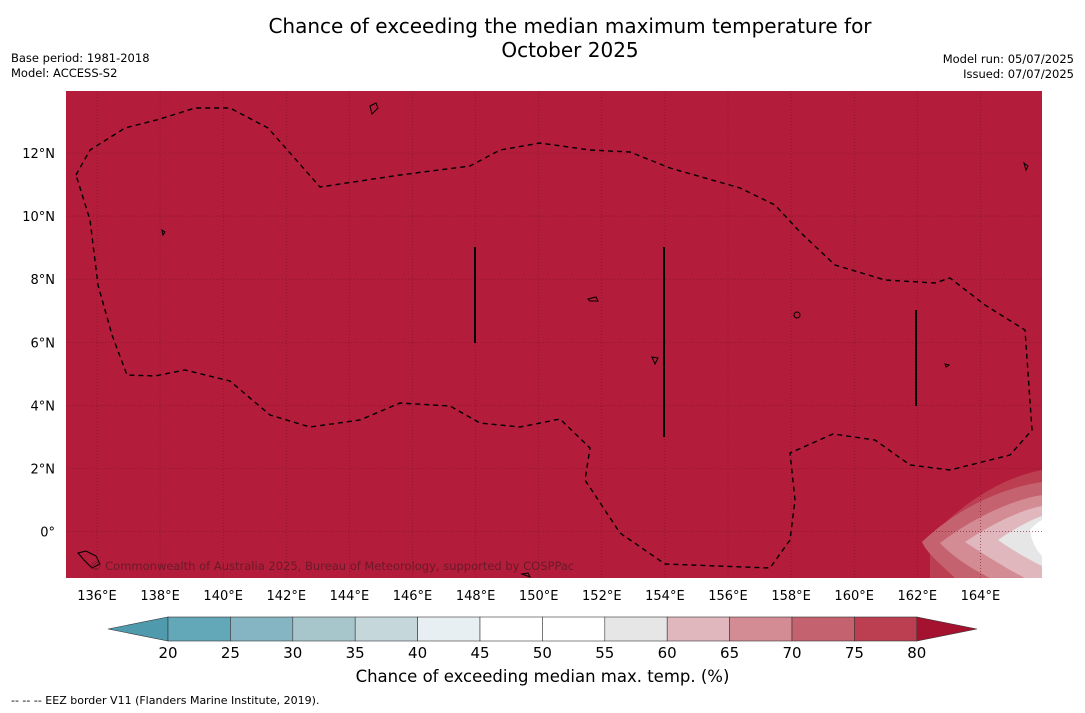 The width and height of the screenshot is (1085, 713). I want to click on x-tick-label: 160°E, so click(854, 596).